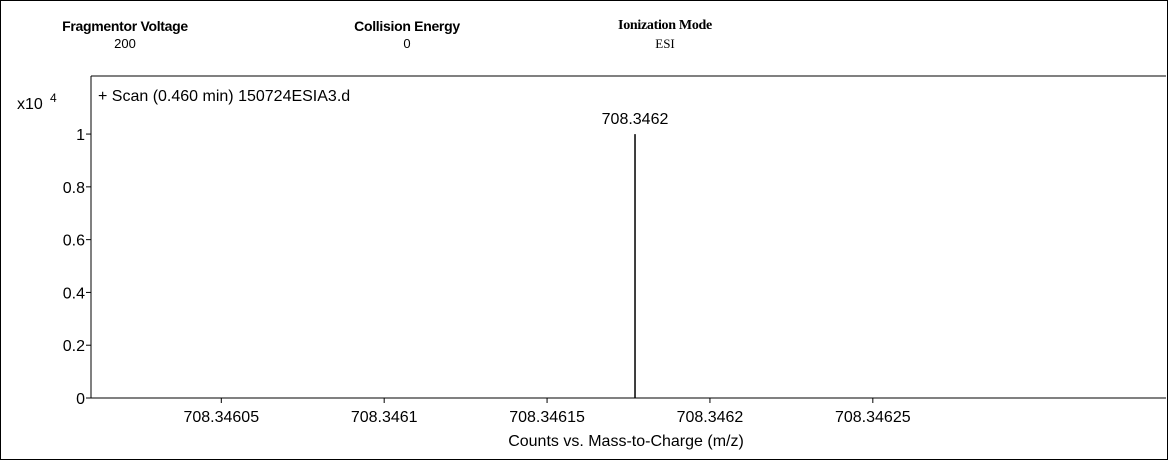  I want to click on param-fragmentor-voltage: Fragmentor Voltage 200, so click(125, 34).